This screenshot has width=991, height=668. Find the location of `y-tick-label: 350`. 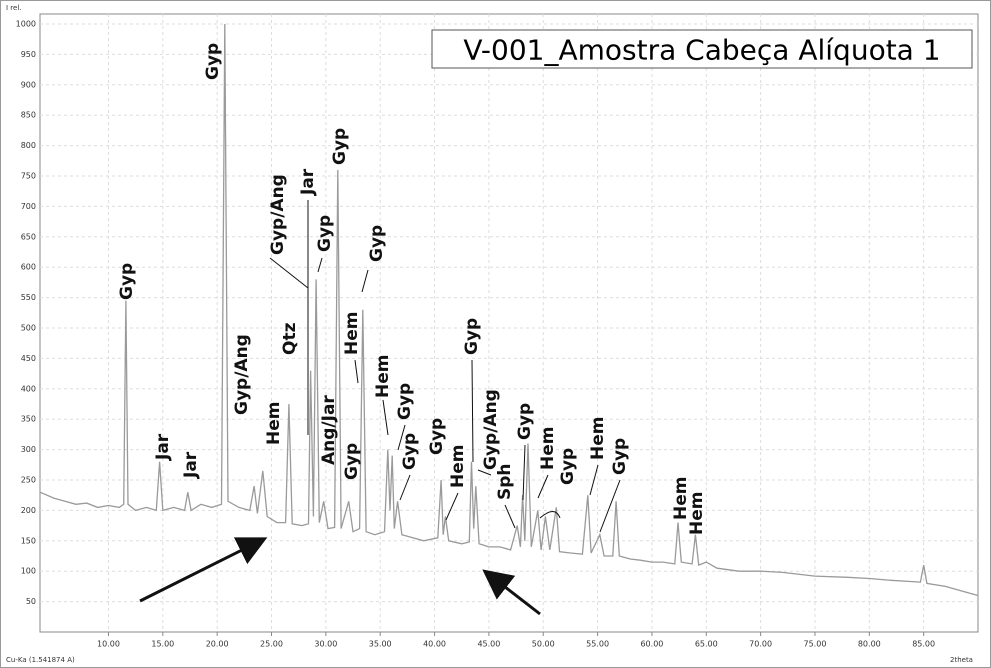

y-tick-label: 350 is located at coordinates (28, 419).